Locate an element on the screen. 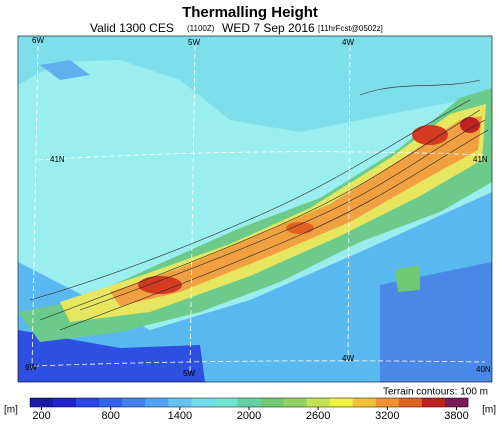 Image resolution: width=500 pixels, height=439 pixels. low-blue-east is located at coordinates (436, 322).